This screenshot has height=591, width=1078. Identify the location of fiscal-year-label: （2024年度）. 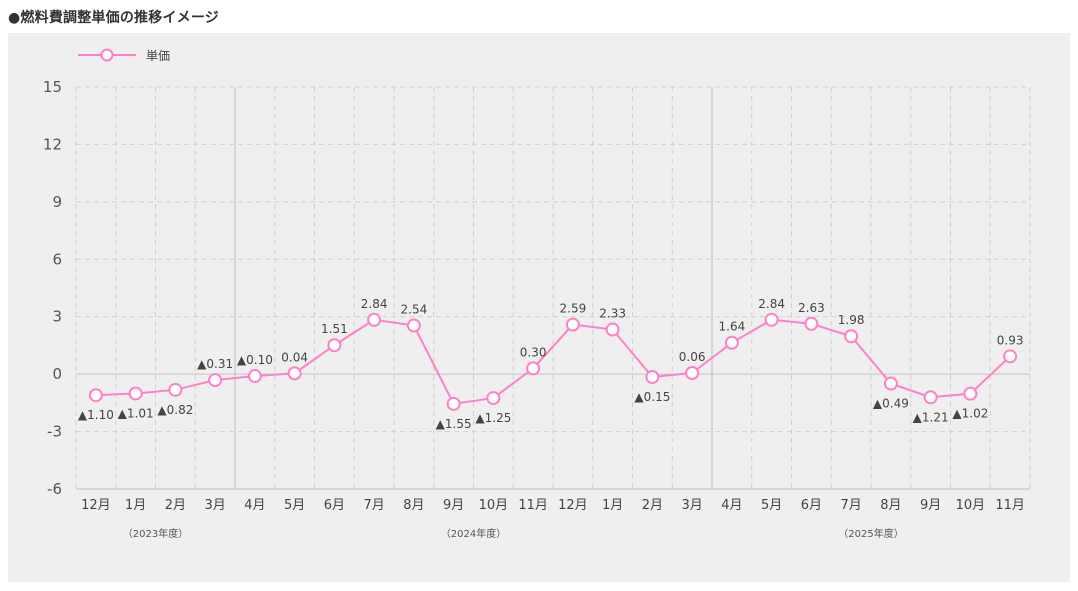
(473, 533).